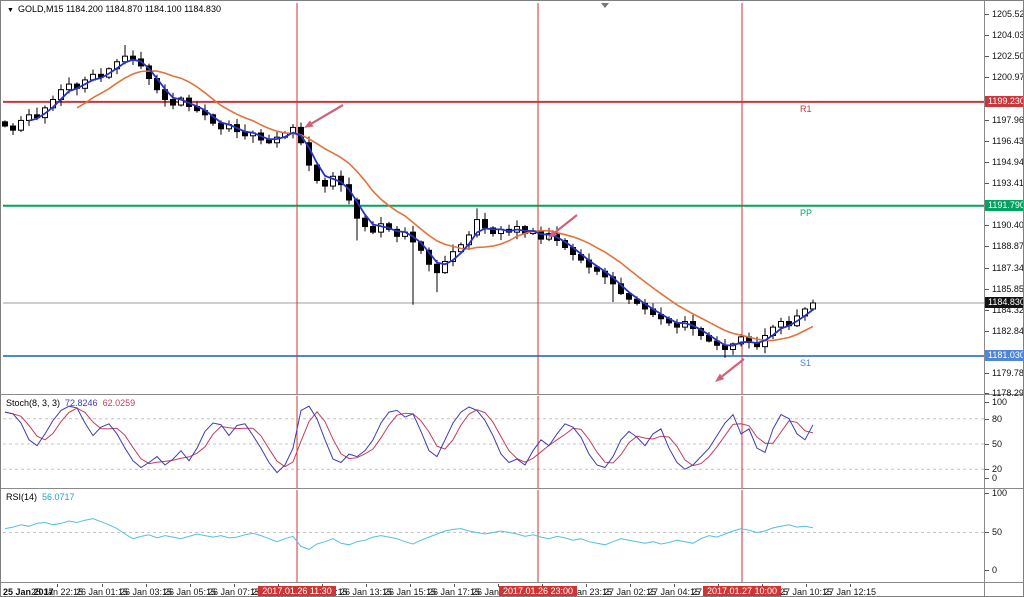 Image resolution: width=1024 pixels, height=597 pixels. Describe the element at coordinates (512, 582) in the screenshot. I see `panel-separator-rsi-timeaxis` at that location.